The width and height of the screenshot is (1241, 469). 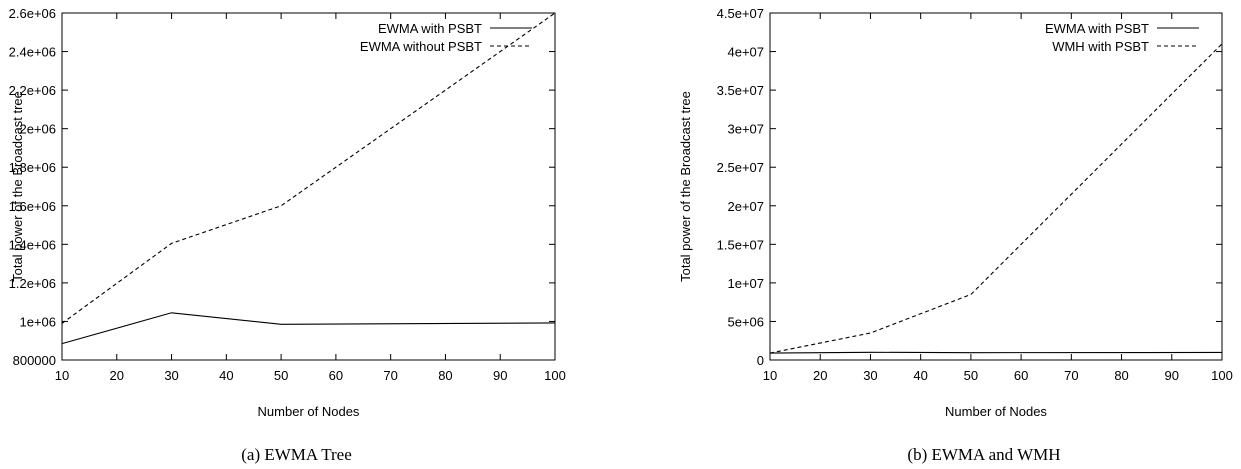 I want to click on y-tick-label: 1.2e+06, so click(x=32, y=283).